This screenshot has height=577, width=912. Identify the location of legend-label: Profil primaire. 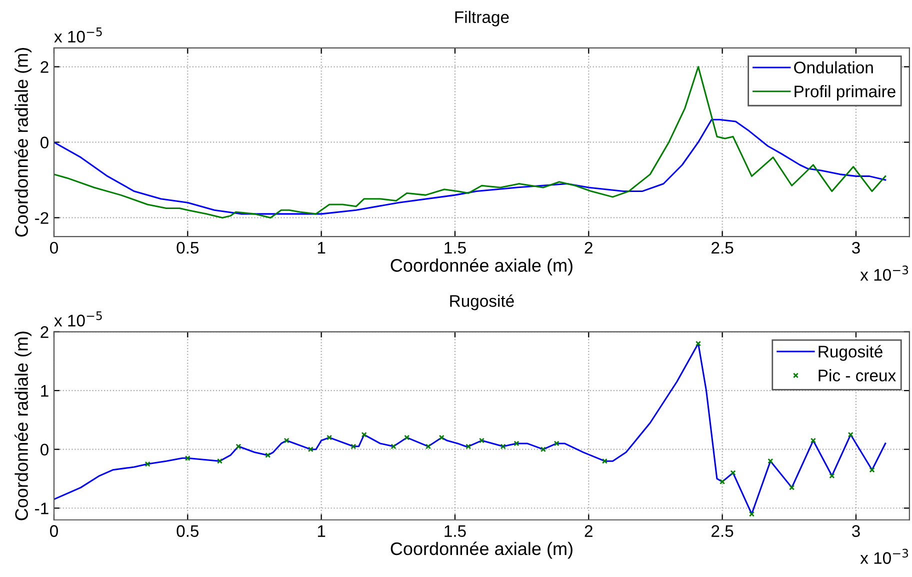
(845, 93).